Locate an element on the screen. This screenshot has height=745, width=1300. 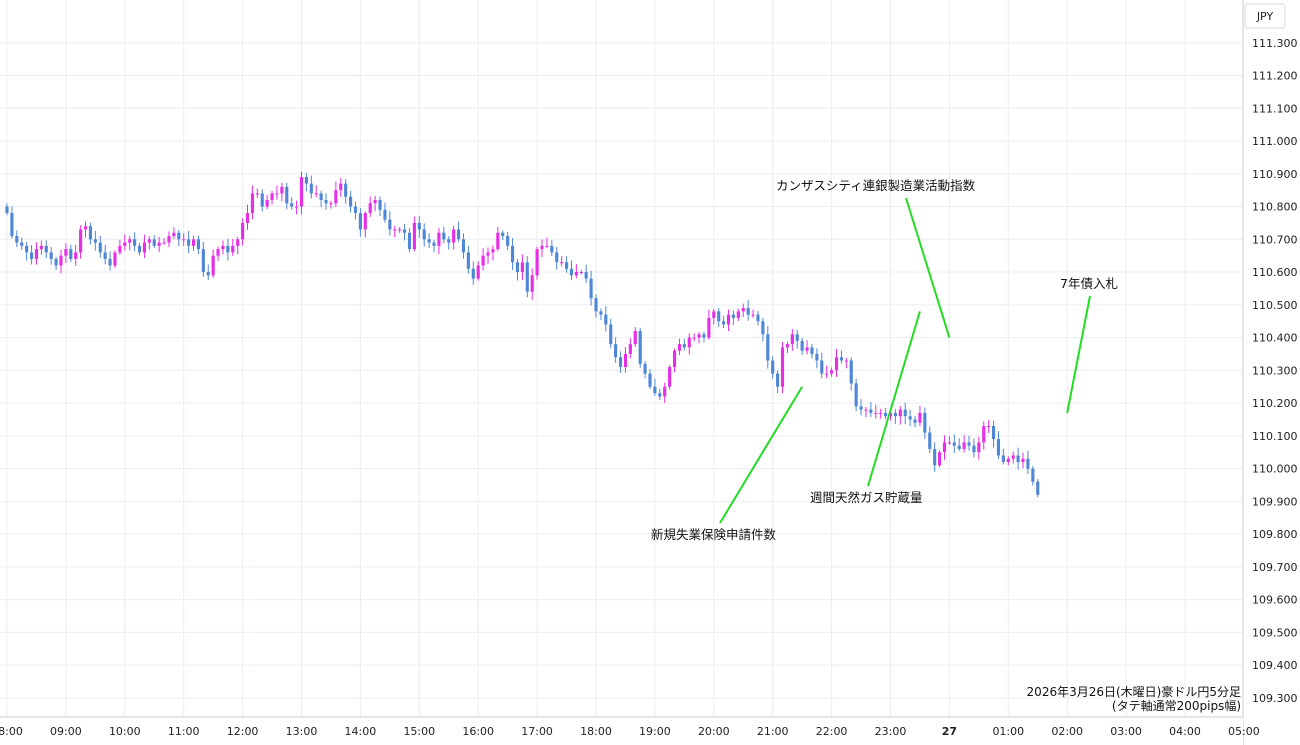
x-tick-label: 02:00 is located at coordinates (1067, 731).